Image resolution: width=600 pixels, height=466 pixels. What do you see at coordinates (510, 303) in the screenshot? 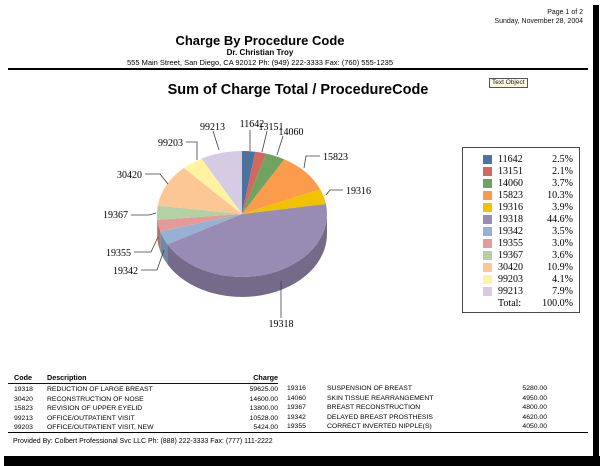
I see `legend-total-label: Total:` at bounding box center [510, 303].